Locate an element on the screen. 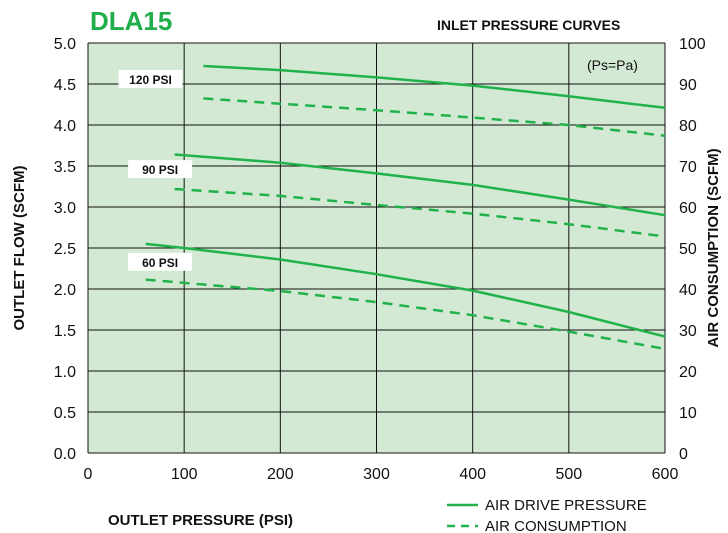  x-tick-label: 200 is located at coordinates (280, 474).